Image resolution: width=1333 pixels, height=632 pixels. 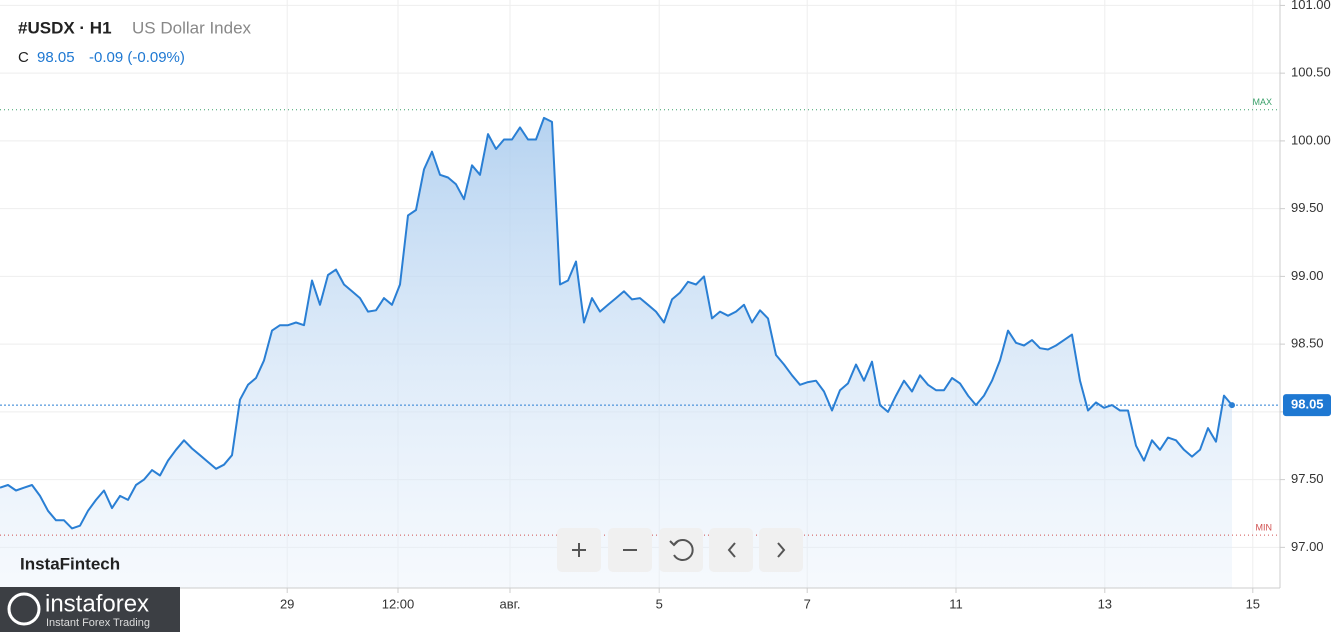 I want to click on toolbar, so click(x=680, y=550).